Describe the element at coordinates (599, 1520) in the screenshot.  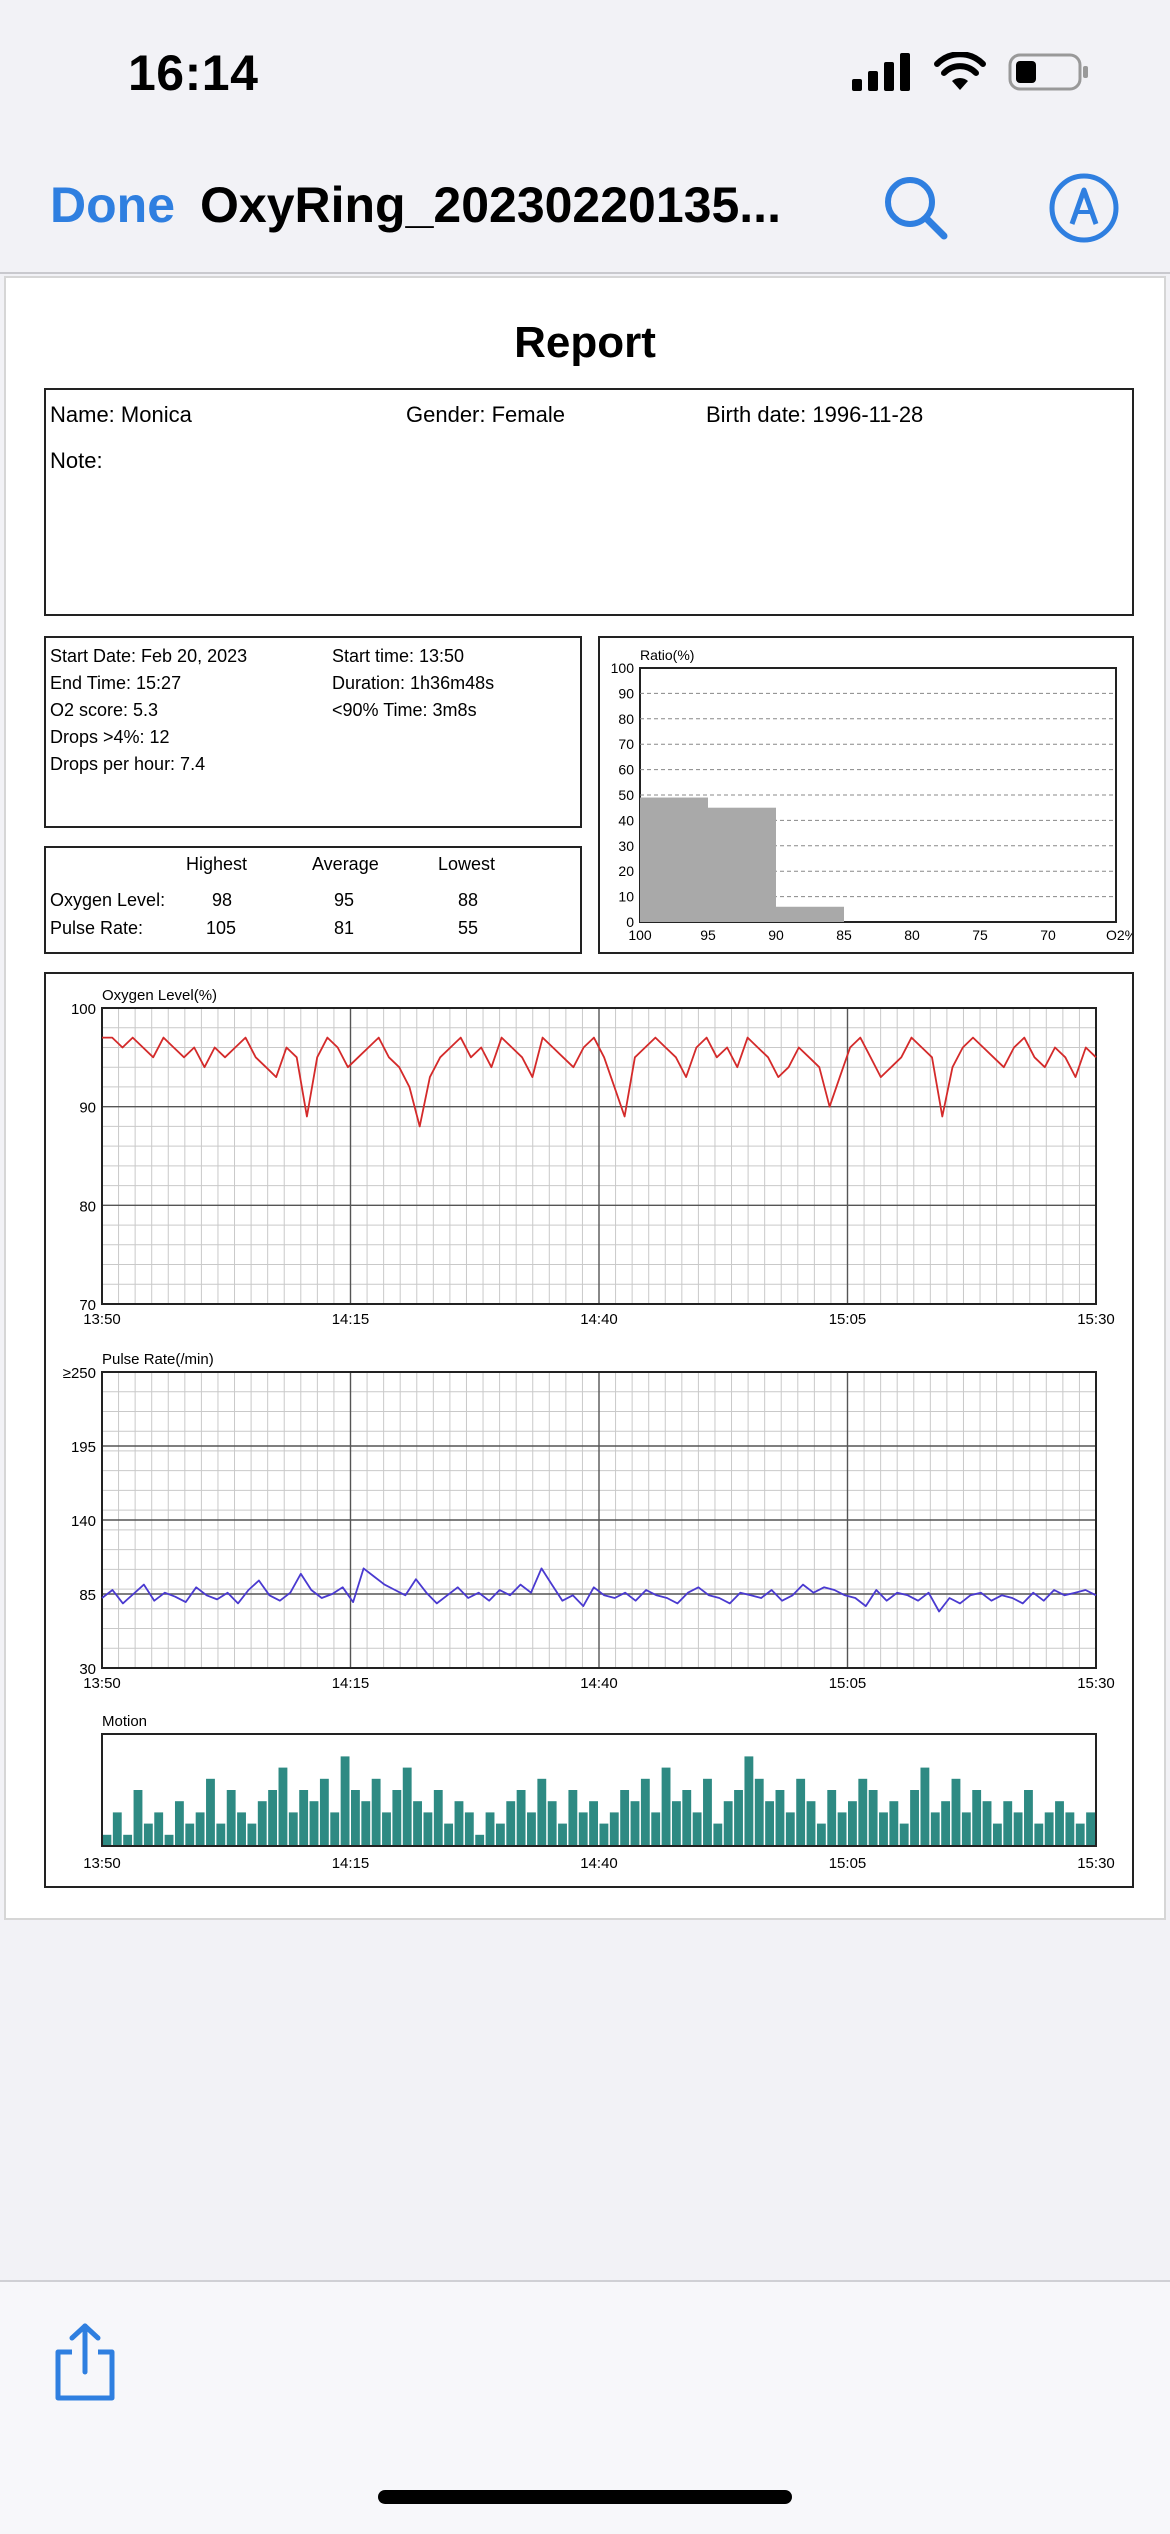
I see `pulse-chart-frame` at that location.